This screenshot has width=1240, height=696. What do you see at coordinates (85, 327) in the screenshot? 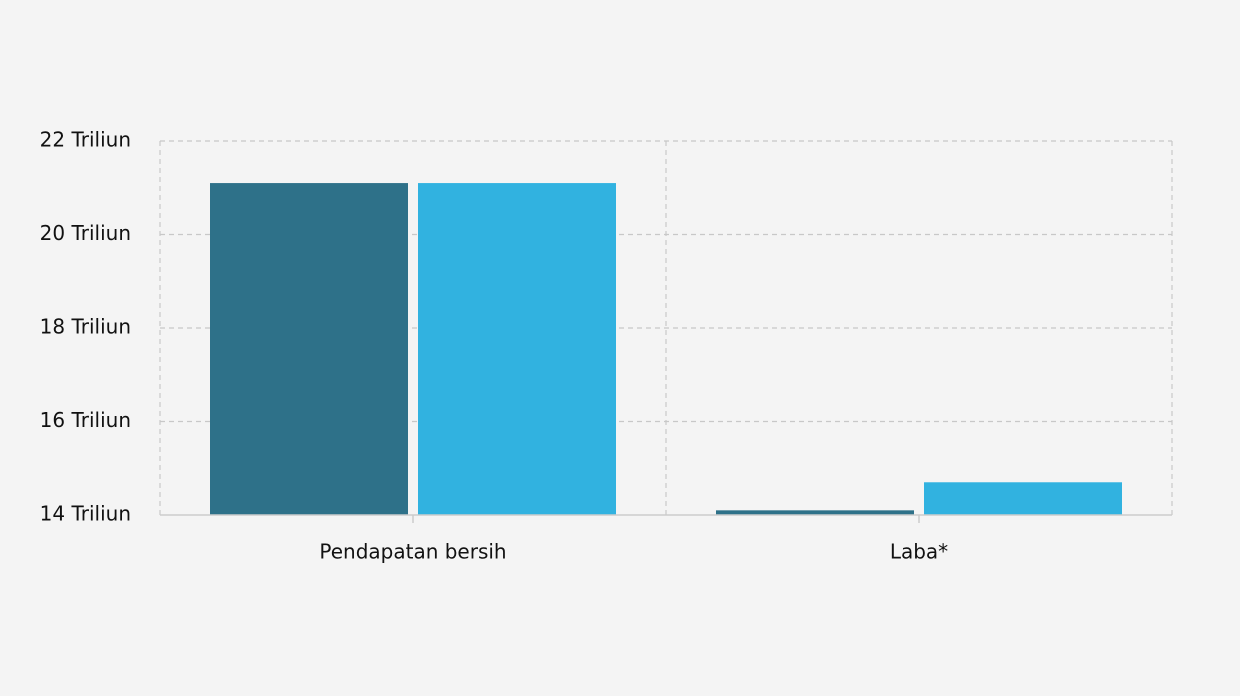
I see `y-tick-label: 18 Triliun` at bounding box center [85, 327].